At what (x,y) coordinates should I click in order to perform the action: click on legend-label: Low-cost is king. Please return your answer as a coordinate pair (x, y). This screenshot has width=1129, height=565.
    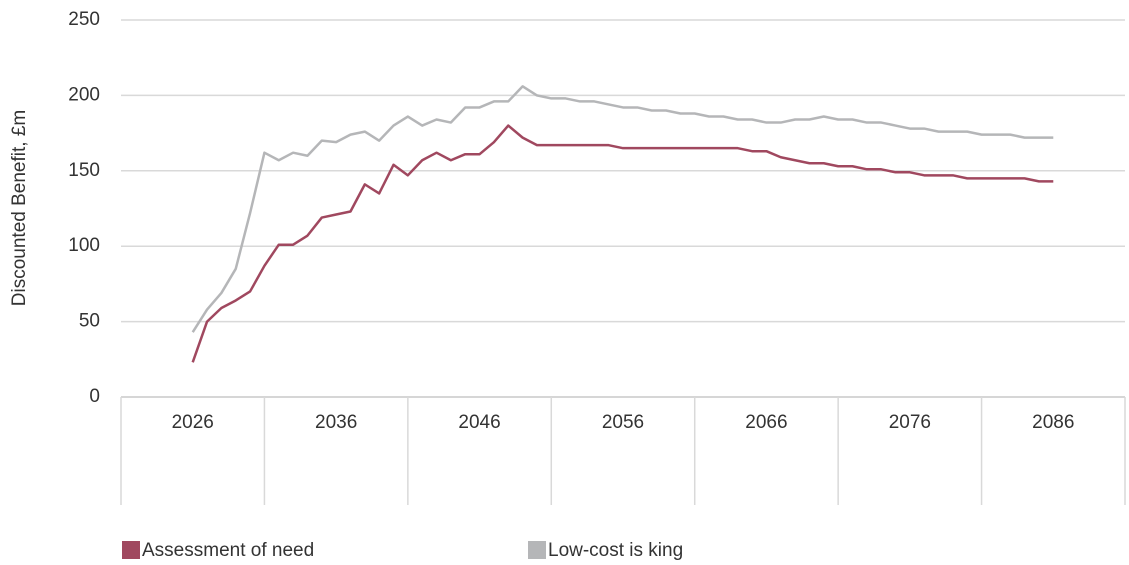
    Looking at the image, I should click on (615, 550).